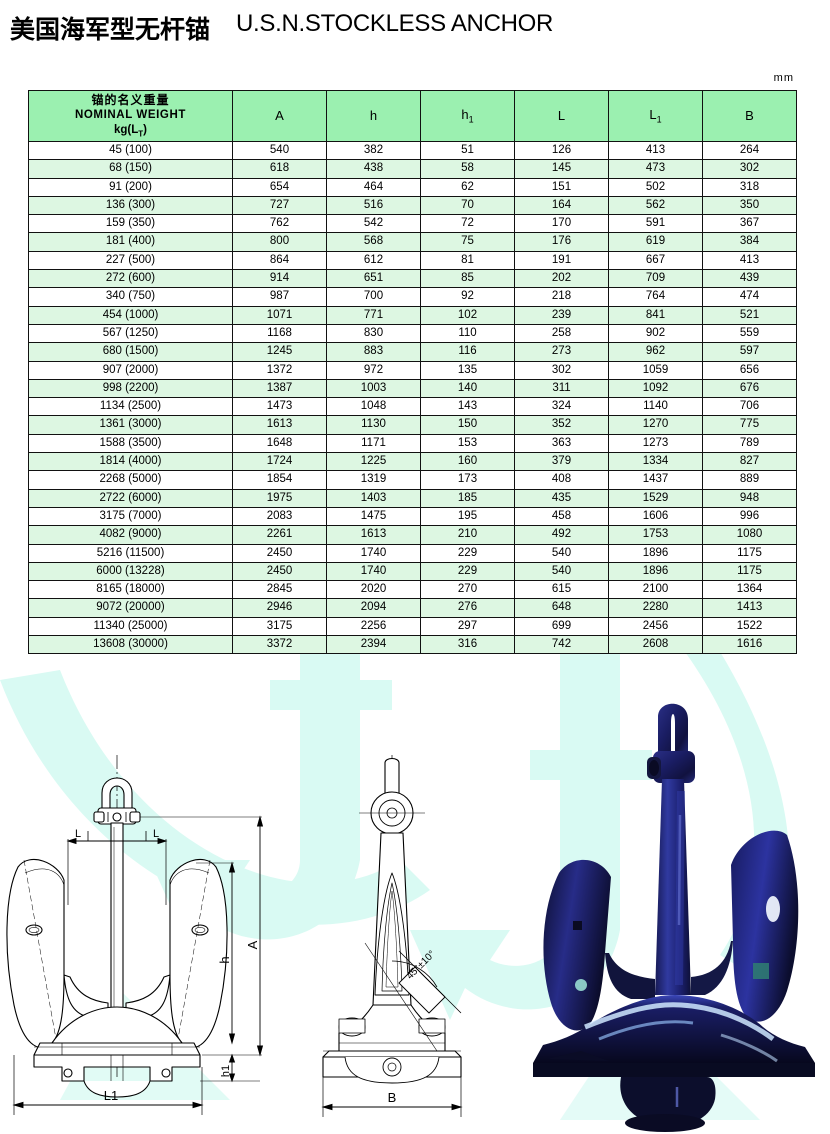  Describe the element at coordinates (655, 279) in the screenshot. I see `cell-L1: 709` at that location.